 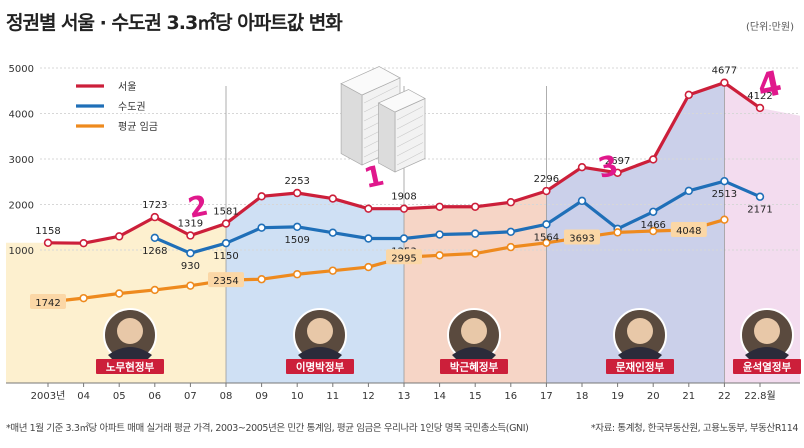 What do you see at coordinates (640, 367) in the screenshot?
I see `era-name-label: 문재인정부` at bounding box center [640, 367].